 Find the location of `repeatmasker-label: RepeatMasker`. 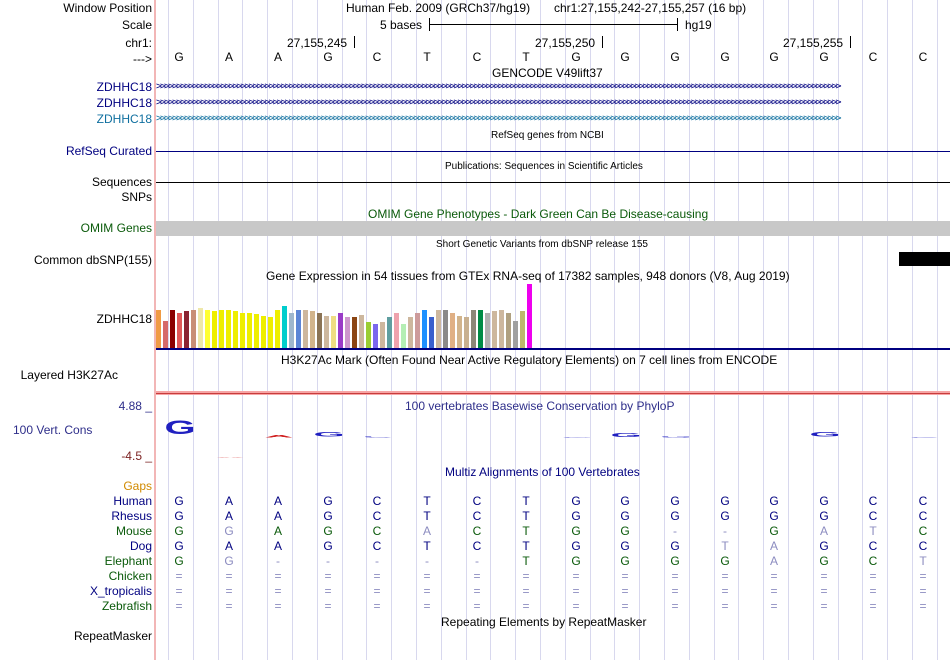

repeatmasker-label: RepeatMasker is located at coordinates (112, 636).